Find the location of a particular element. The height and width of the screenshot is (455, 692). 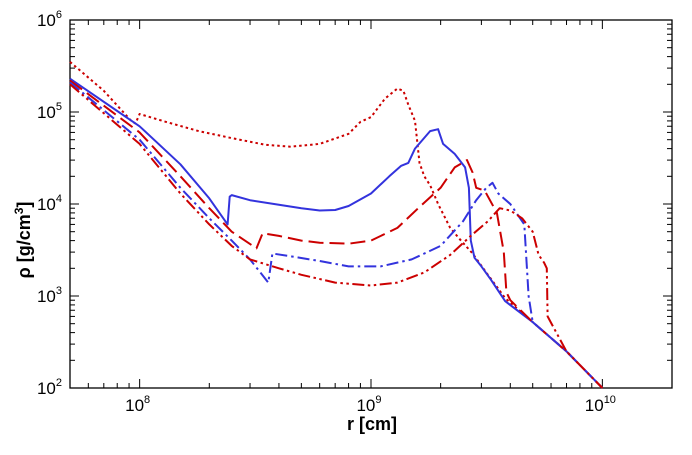

y-tick-label-exponent: 4 is located at coordinates (59, 199).